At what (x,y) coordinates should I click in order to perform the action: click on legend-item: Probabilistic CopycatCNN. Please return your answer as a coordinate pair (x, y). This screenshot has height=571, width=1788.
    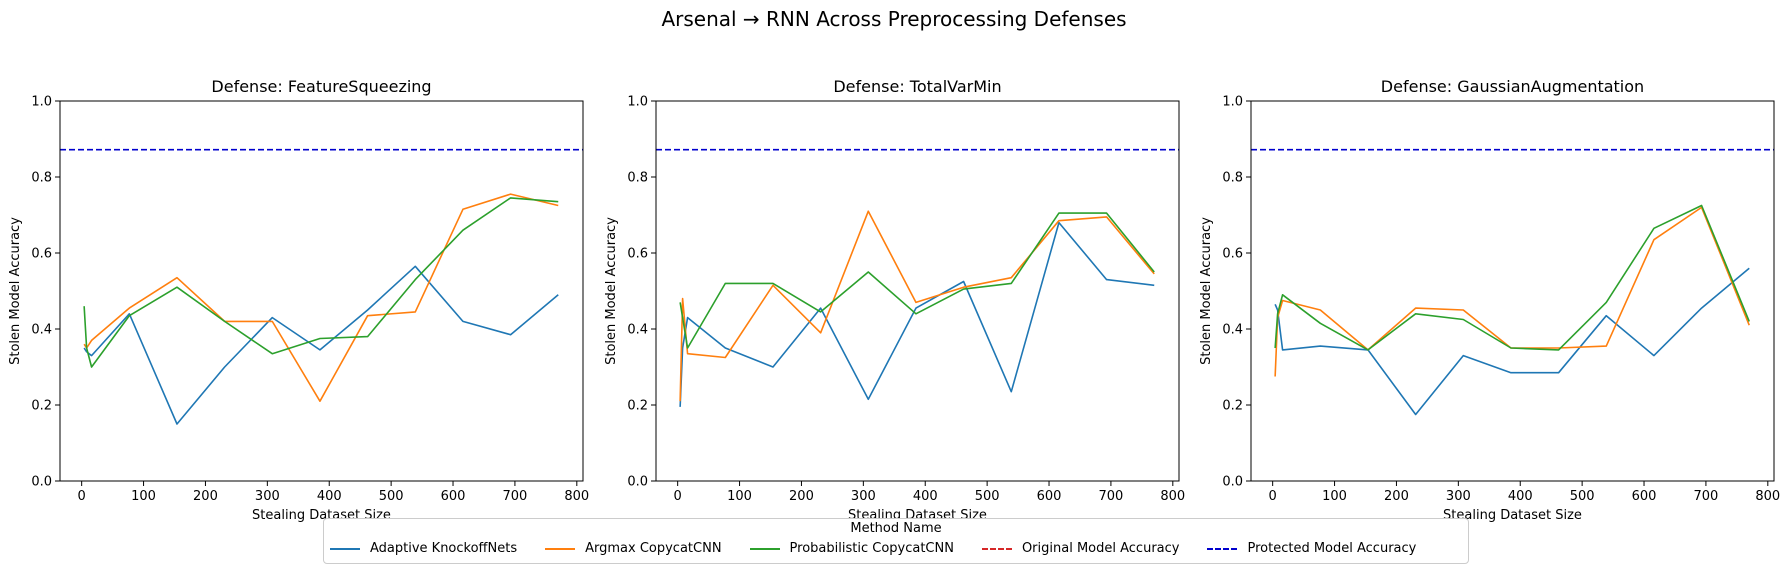
    Looking at the image, I should click on (851, 548).